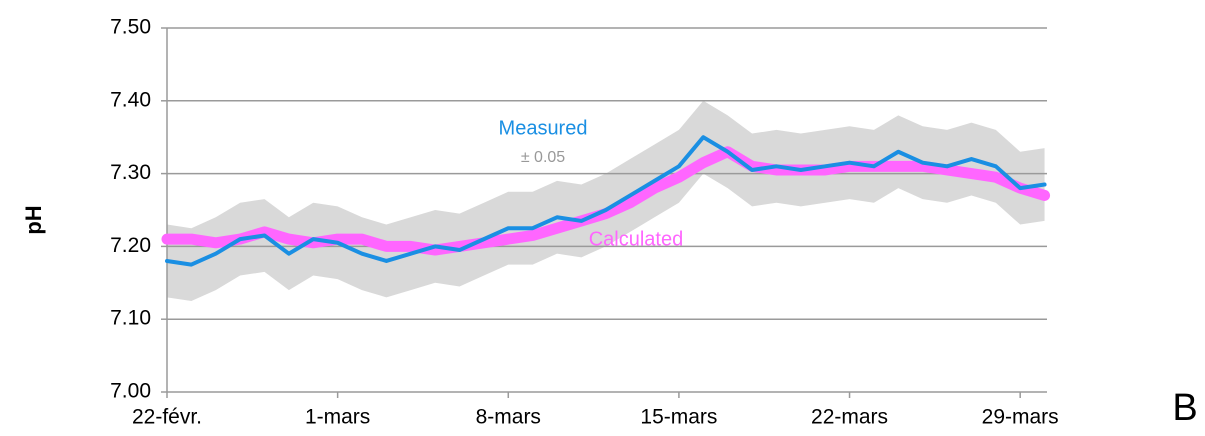 Image resolution: width=1205 pixels, height=436 pixels. Describe the element at coordinates (337, 417) in the screenshot. I see `x-tick-label: 1-mars` at that location.